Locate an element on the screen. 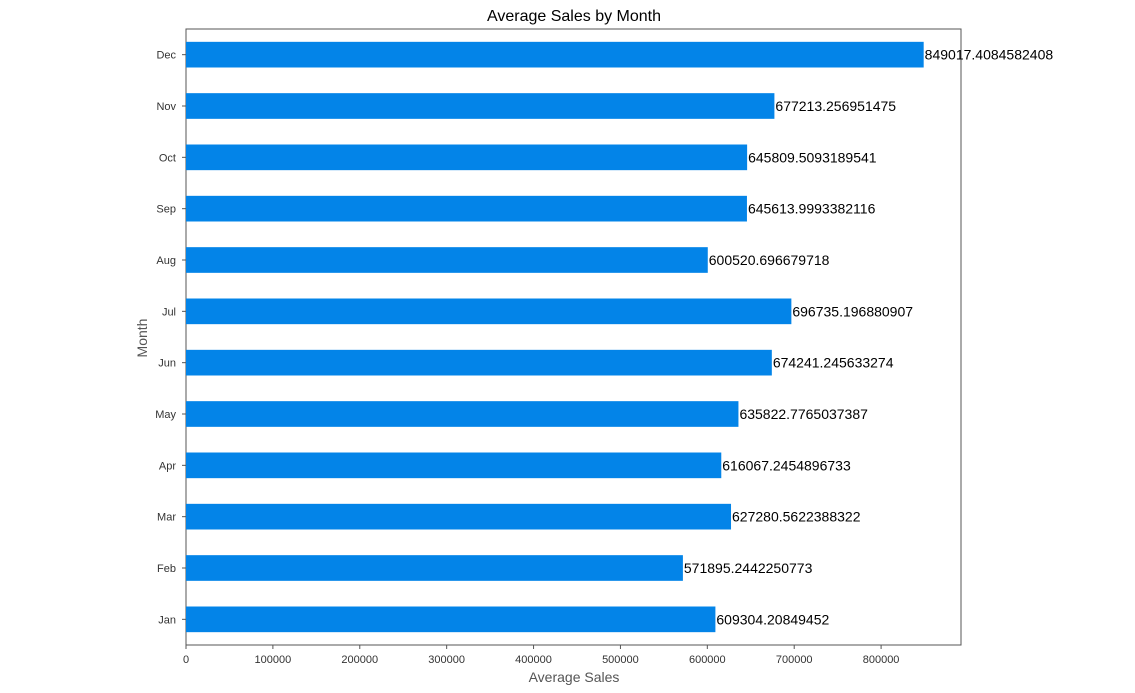  bar-aug is located at coordinates (447, 260).